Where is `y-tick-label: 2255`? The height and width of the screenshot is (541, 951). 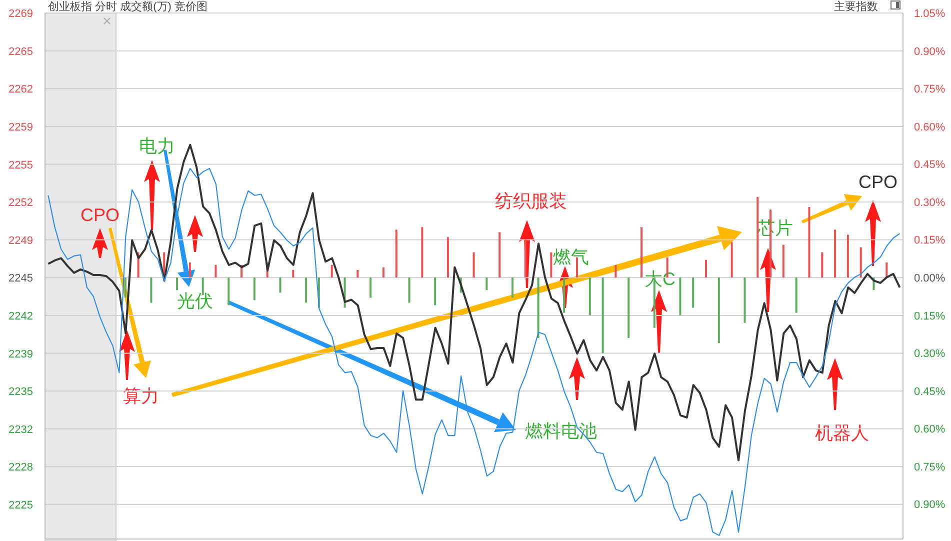
y-tick-label: 2255 is located at coordinates (20, 165).